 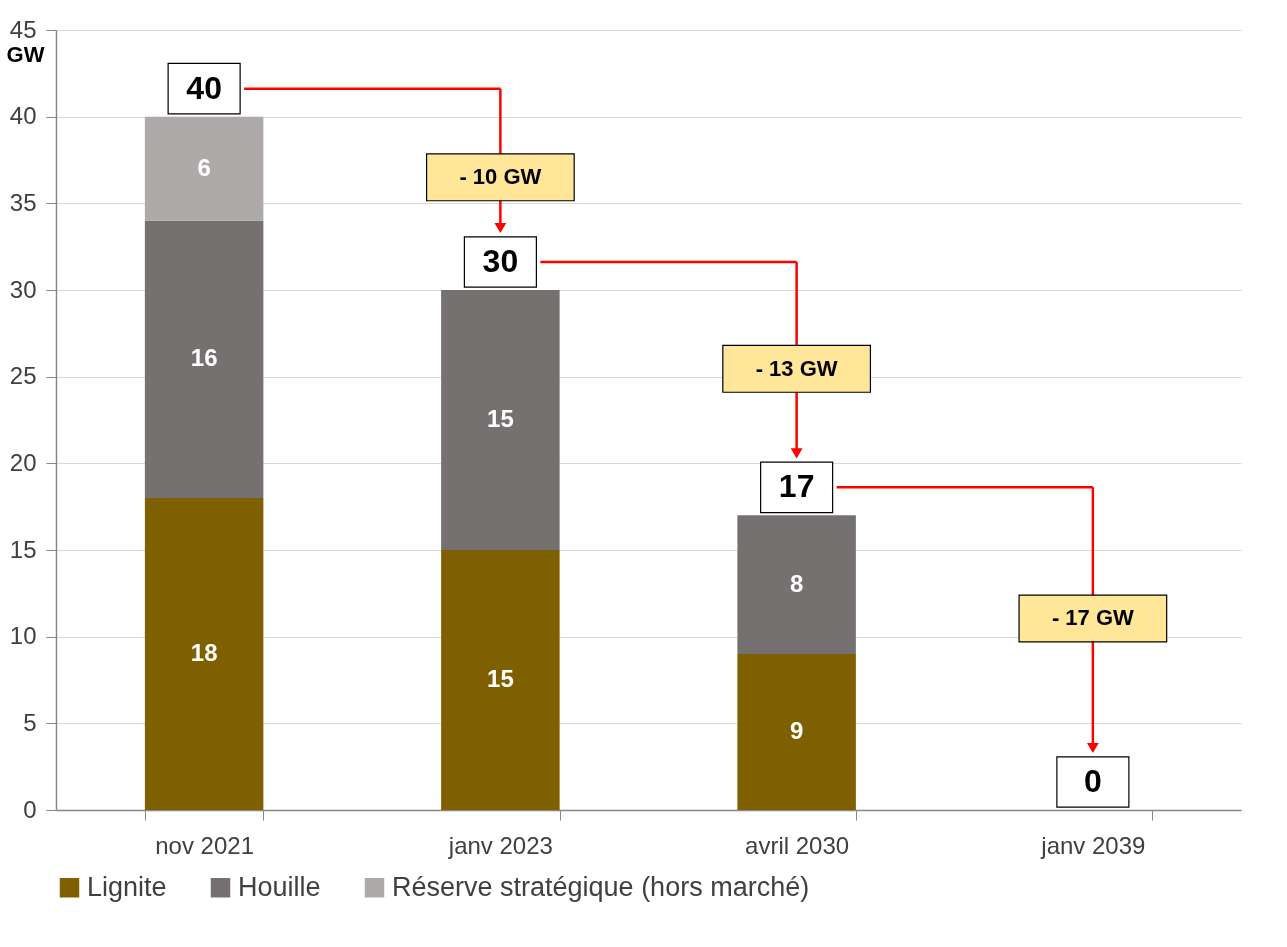 What do you see at coordinates (500, 261) in the screenshot?
I see `total-label: 30` at bounding box center [500, 261].